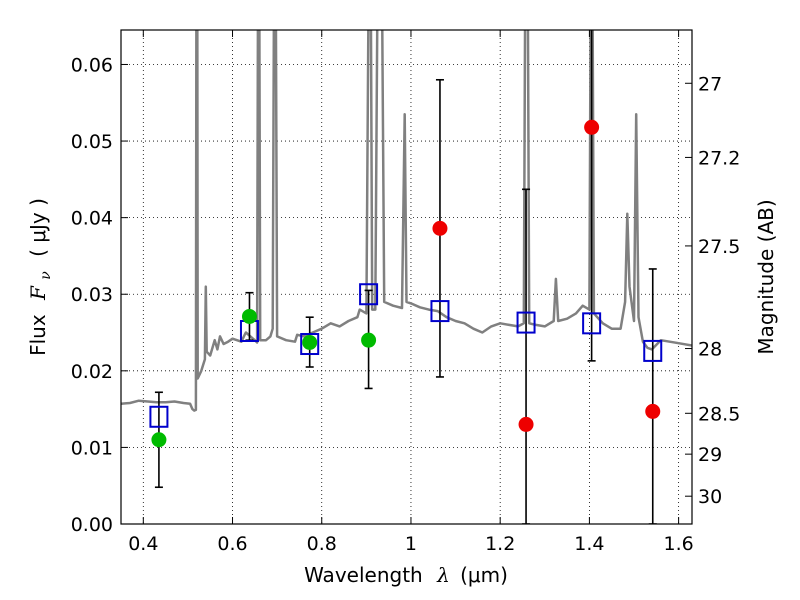  Describe the element at coordinates (679, 544) in the screenshot. I see `x-tick-label: 1.6` at that location.